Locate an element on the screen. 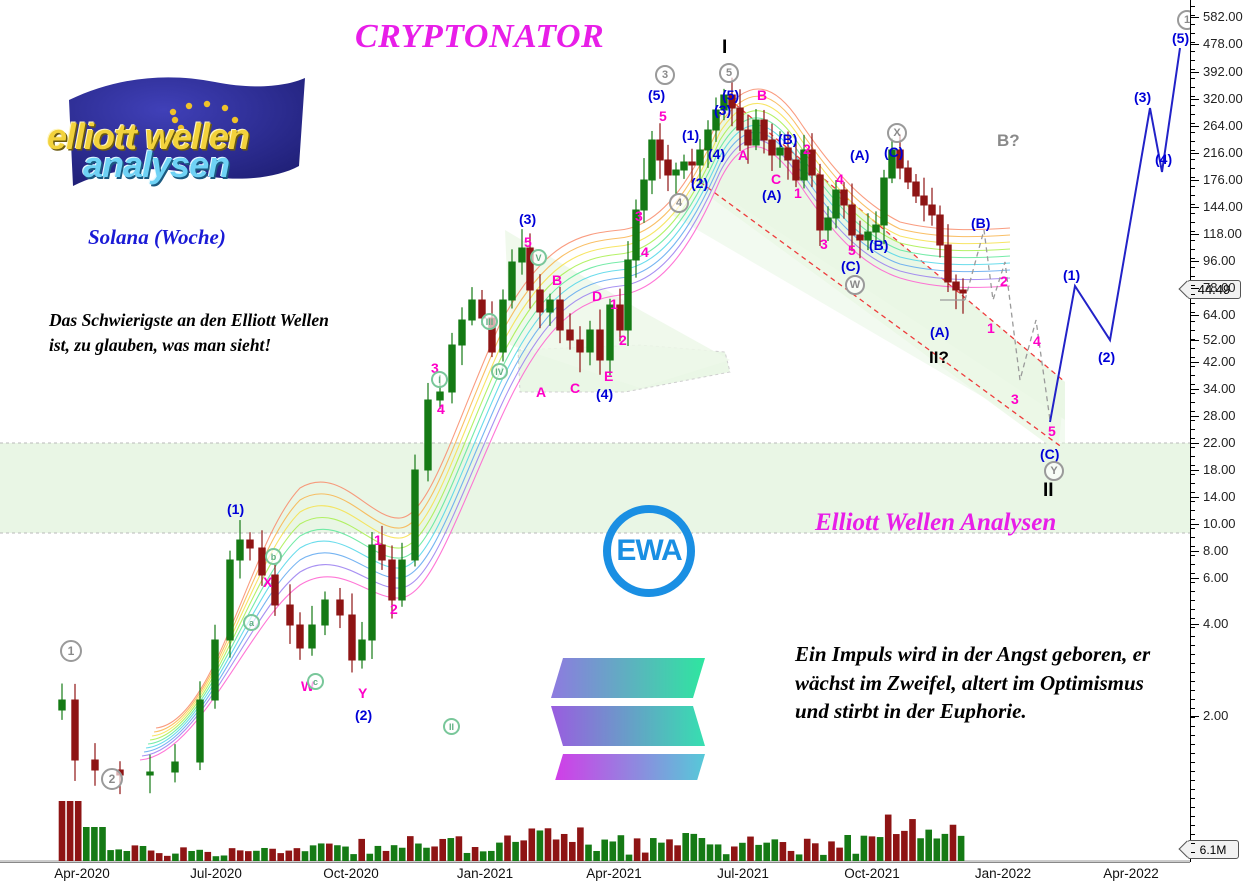 This screenshot has width=1243, height=886. wave-label: C is located at coordinates (776, 179).